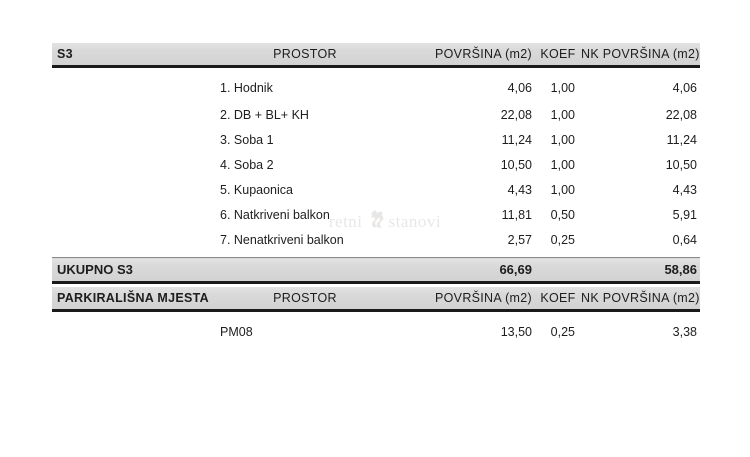 This screenshot has width=750, height=457. I want to click on total-label: UKUPNO S3, so click(221, 270).